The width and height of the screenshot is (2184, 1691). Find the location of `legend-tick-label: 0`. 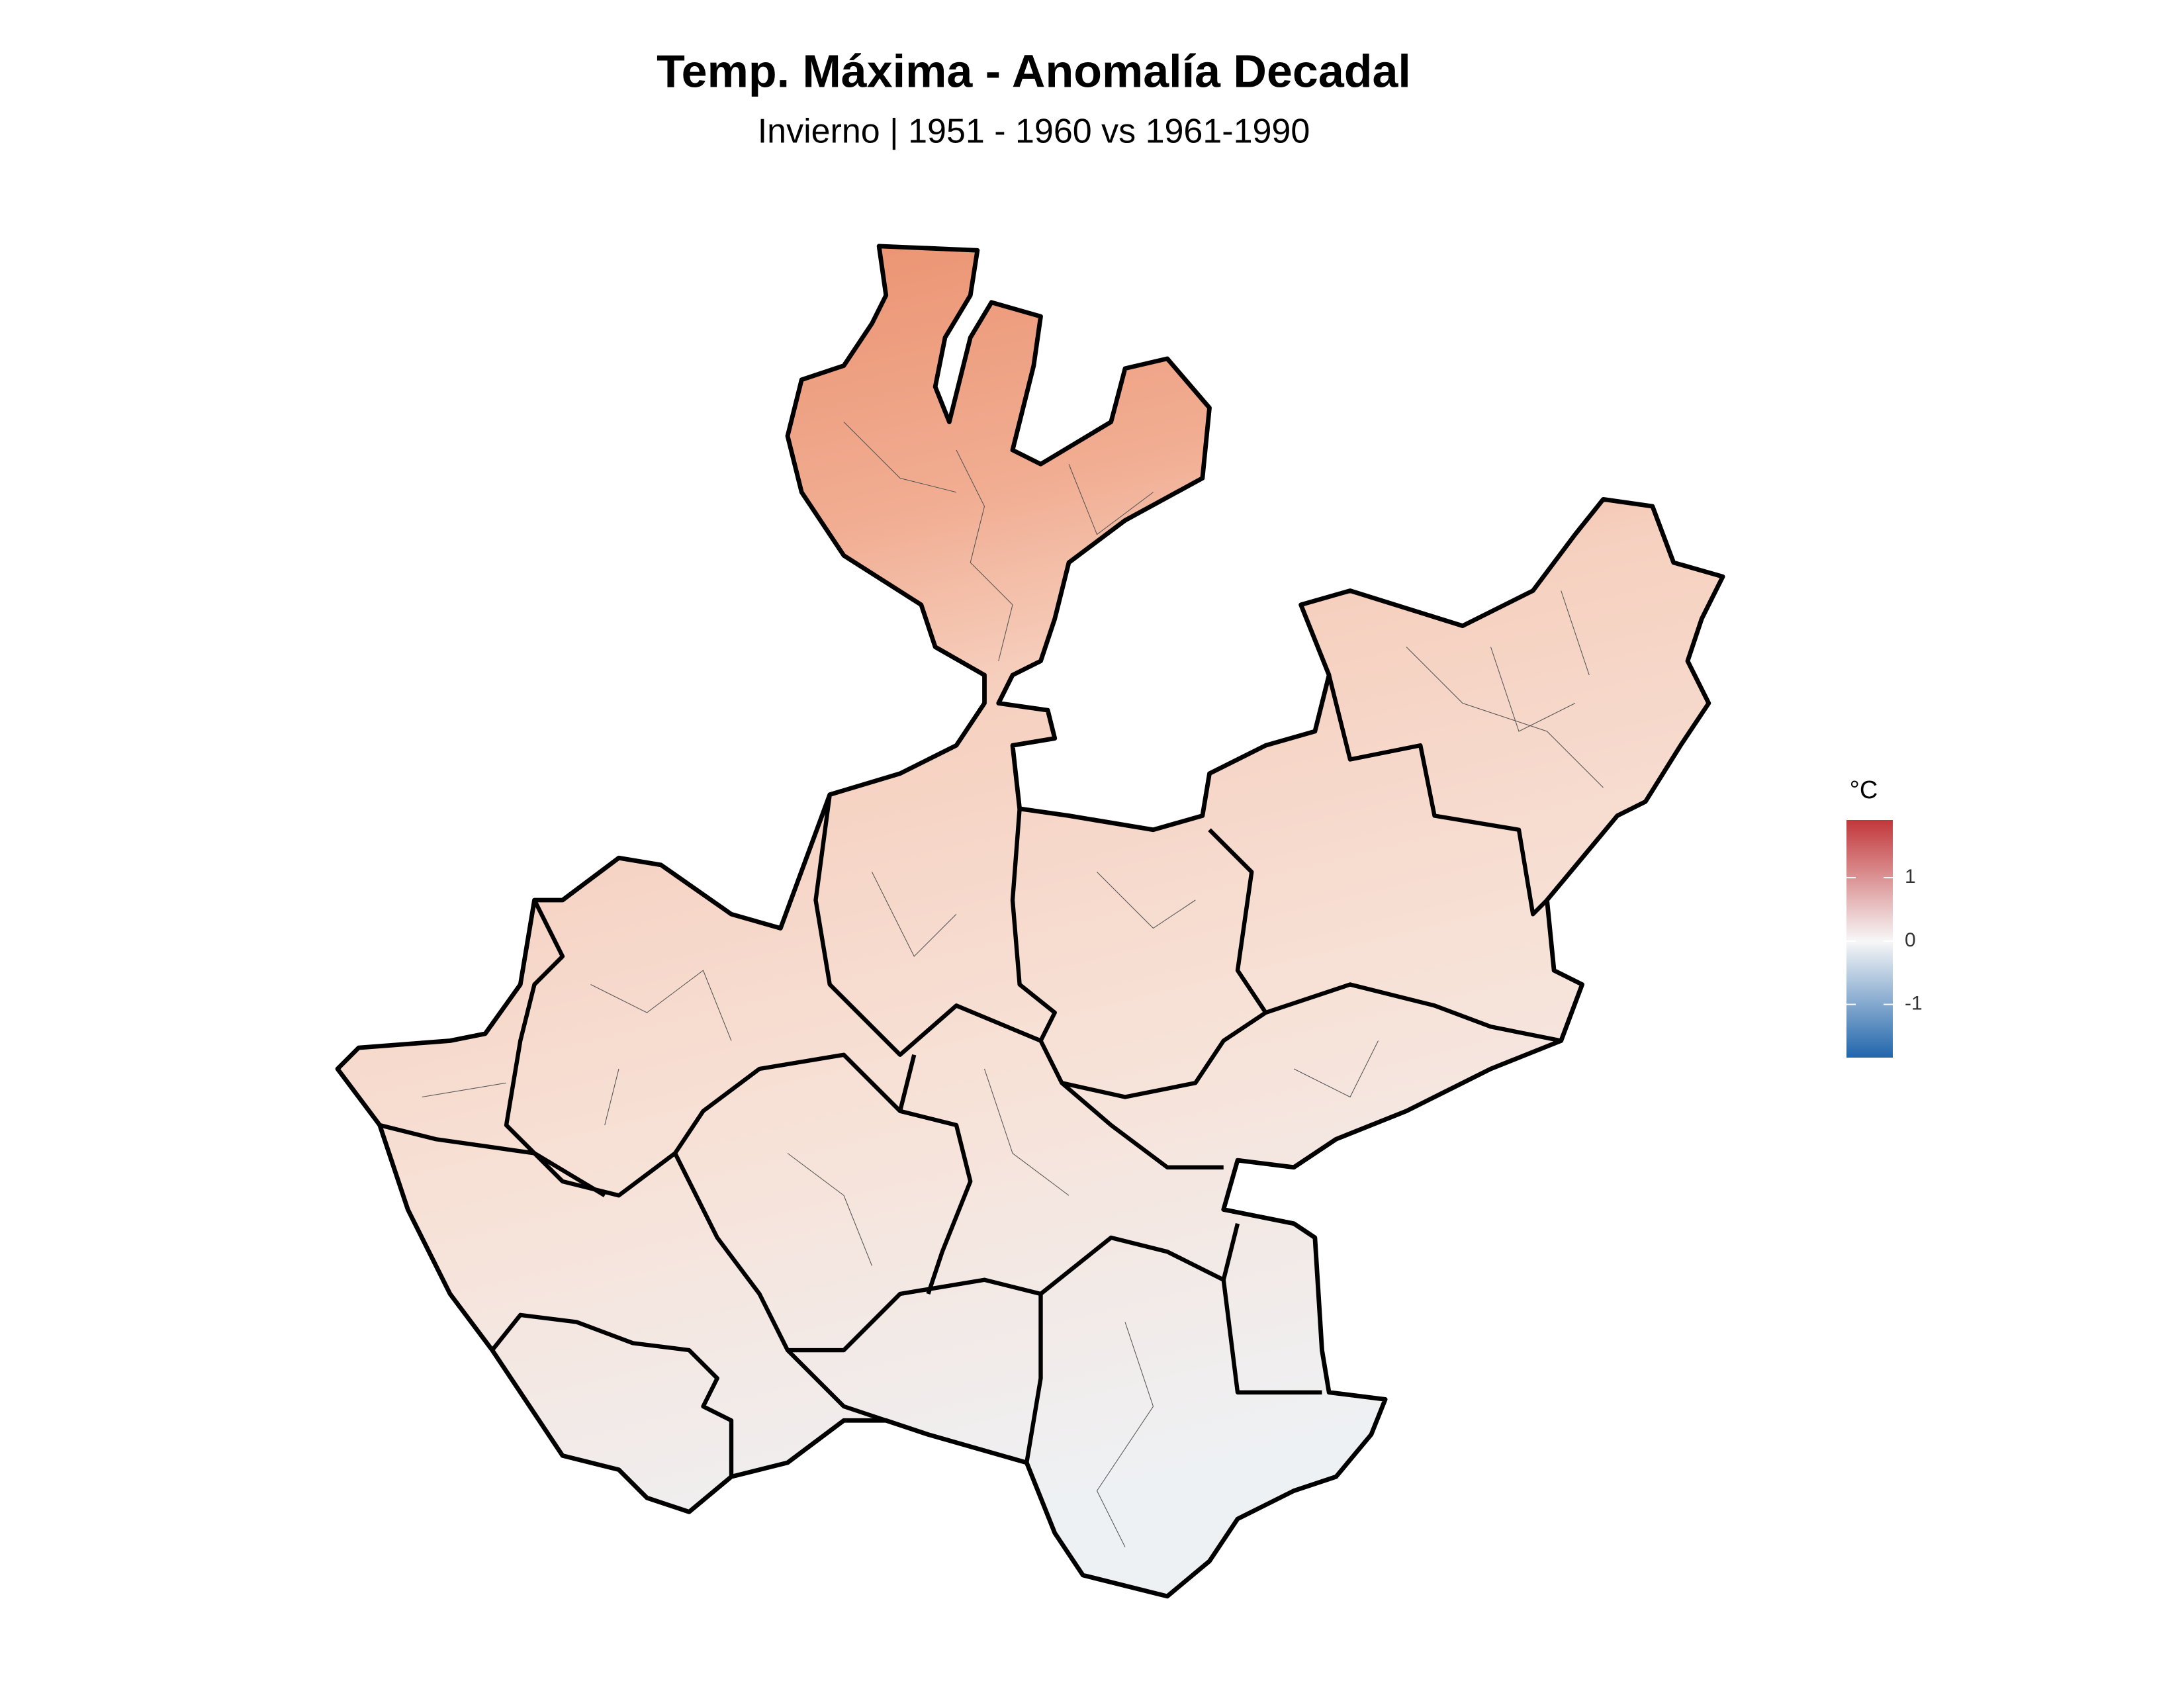

legend-tick-label: 0 is located at coordinates (1911, 940).